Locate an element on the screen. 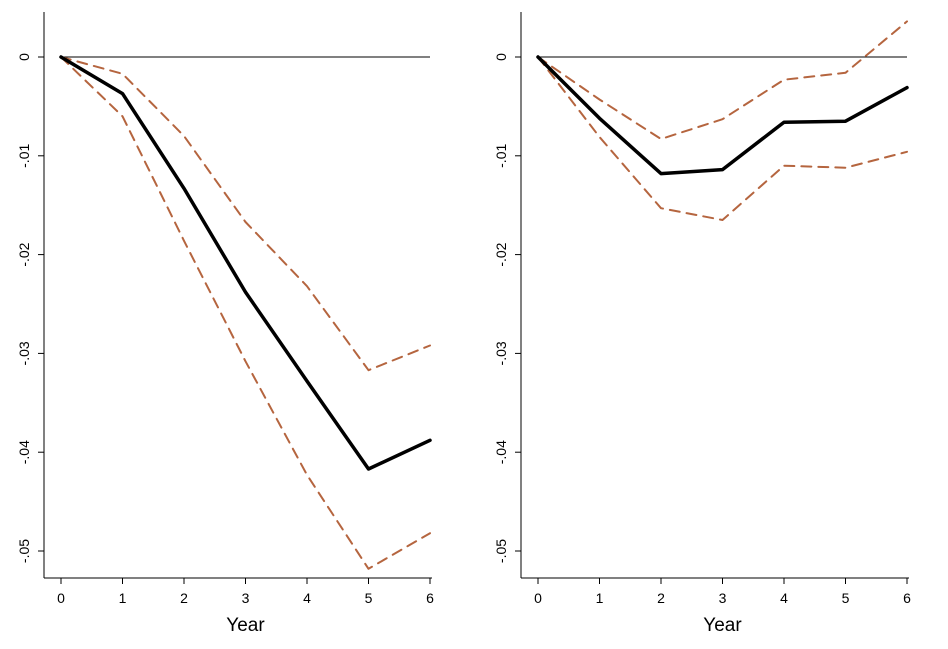  estimate-line is located at coordinates (722, 115).